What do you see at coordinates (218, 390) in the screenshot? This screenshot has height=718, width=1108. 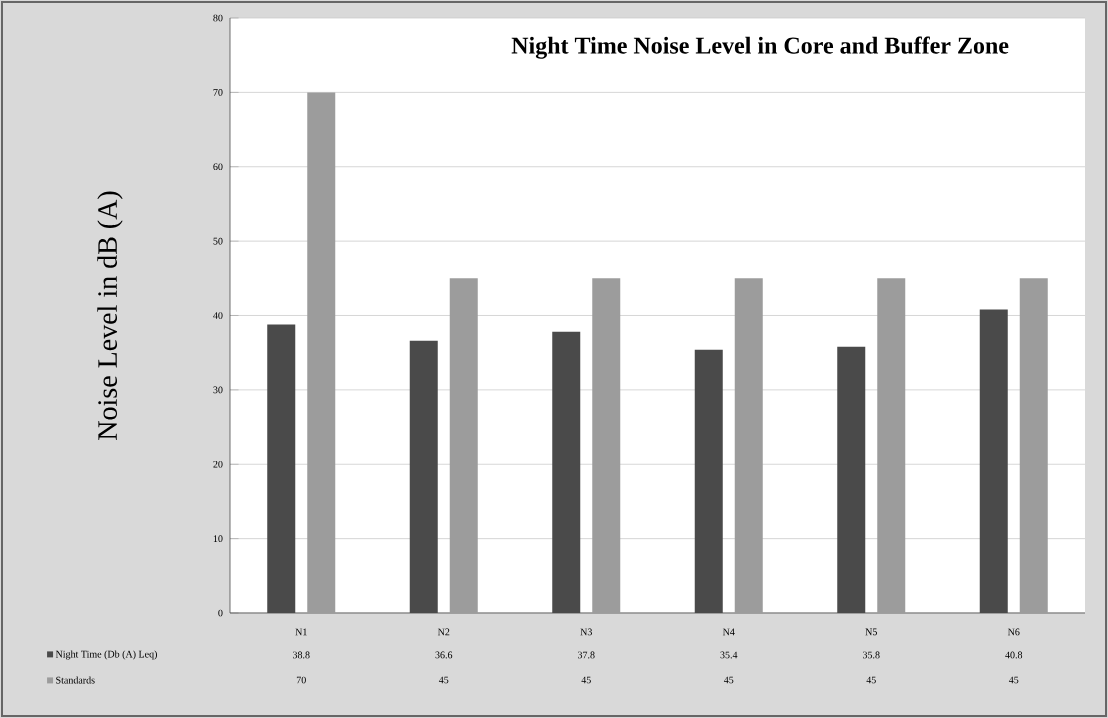 I see `y-tick-label: 30` at bounding box center [218, 390].